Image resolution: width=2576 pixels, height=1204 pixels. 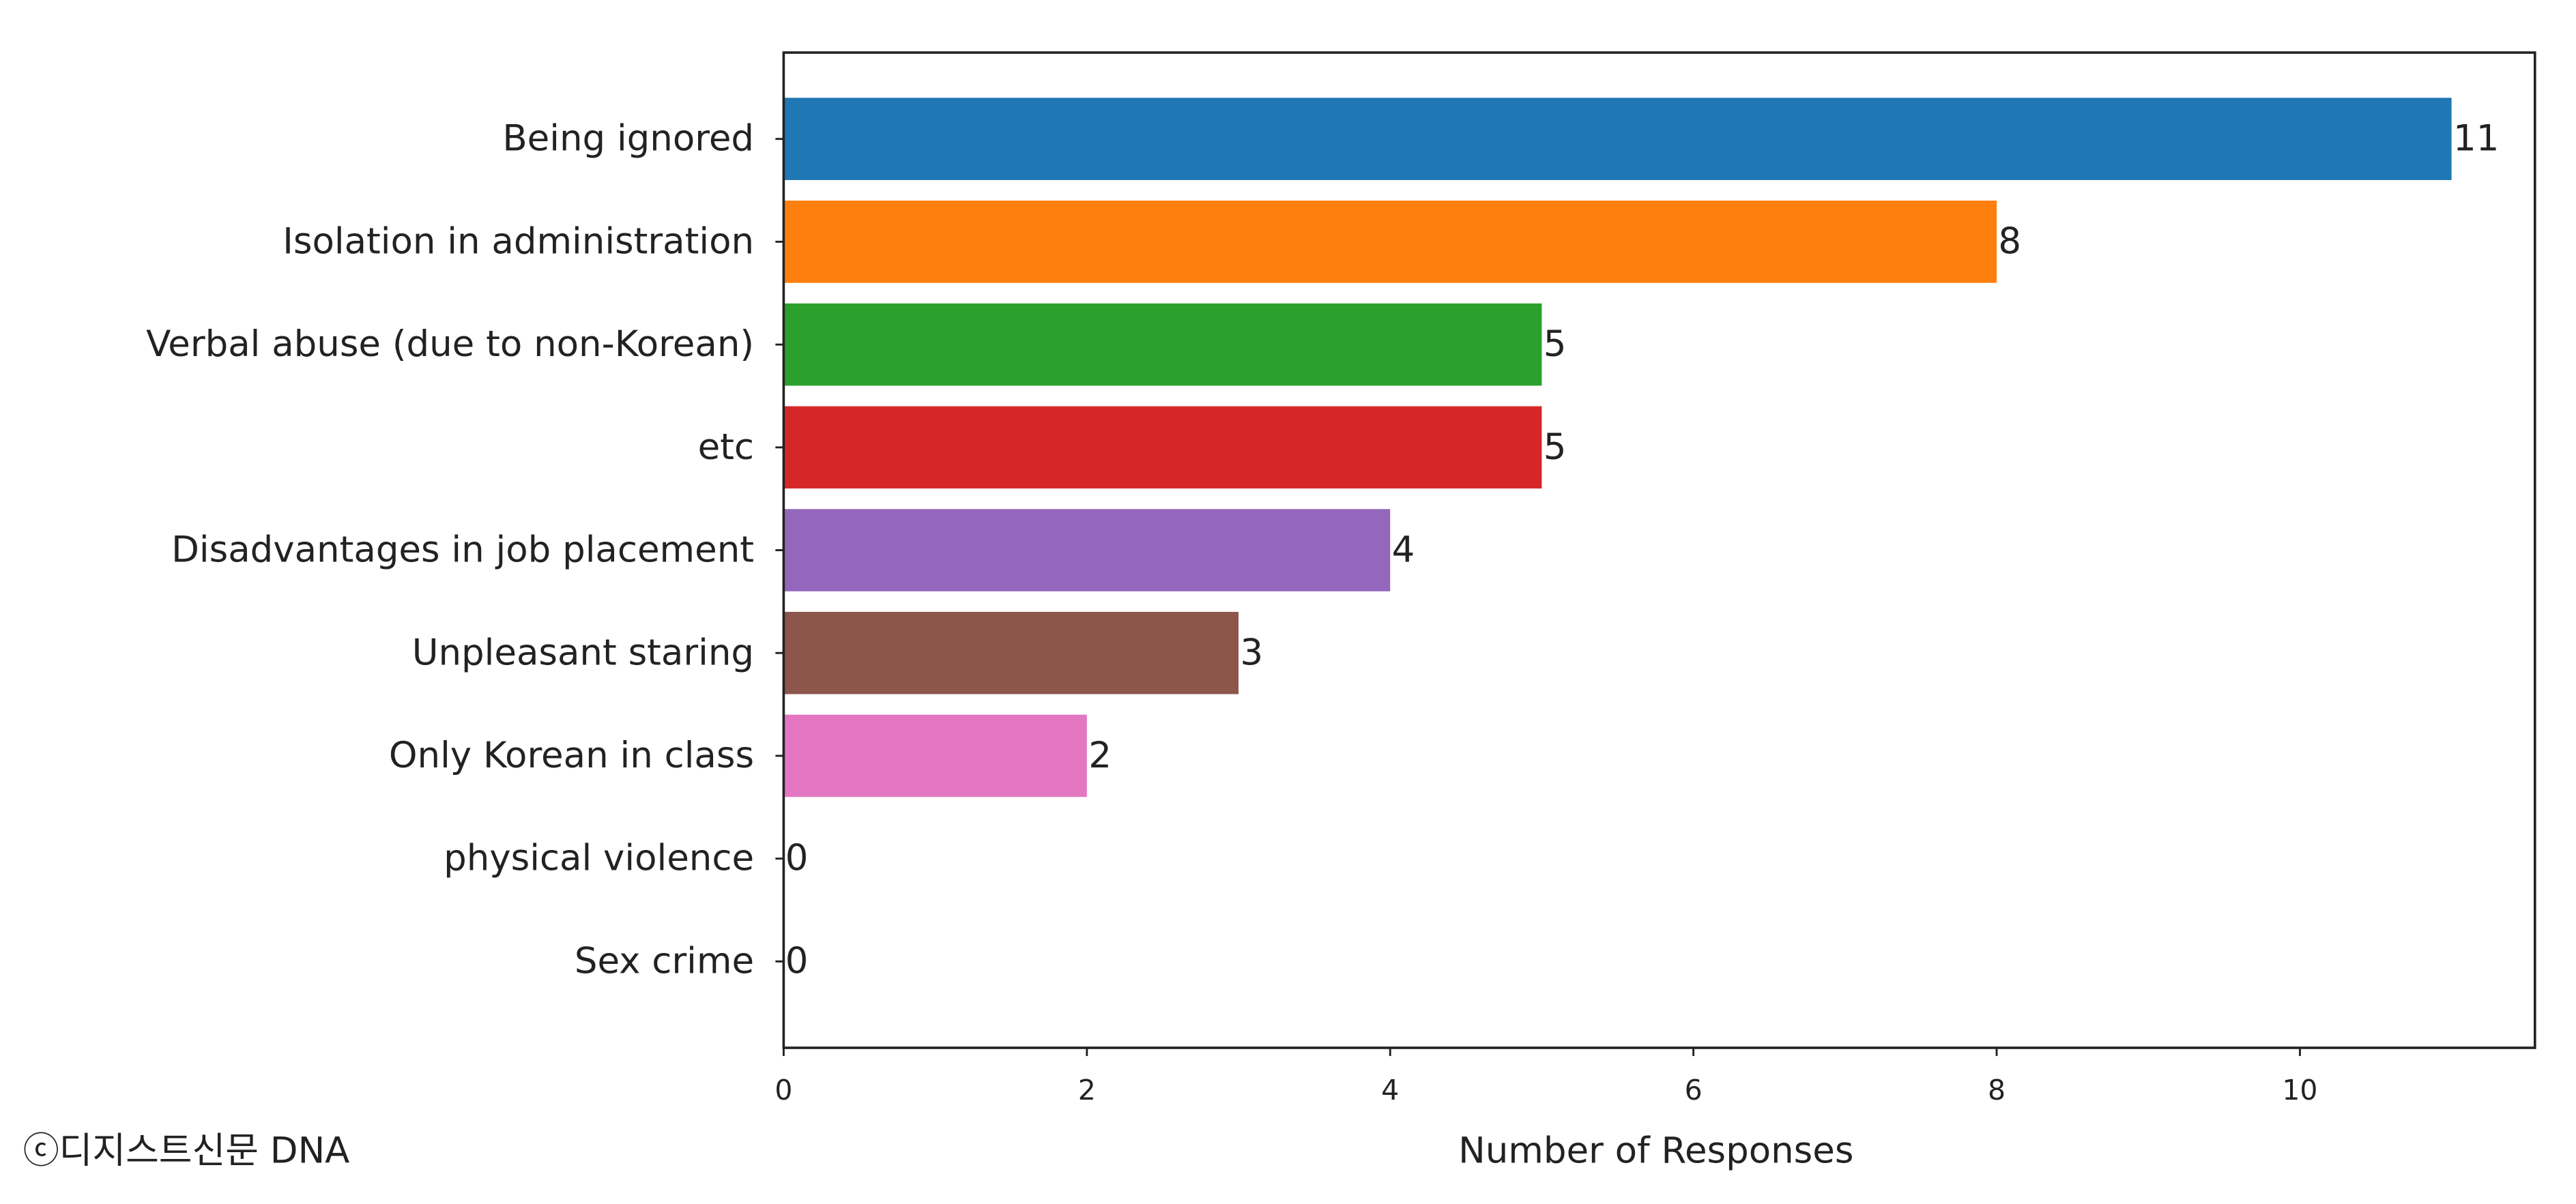 What do you see at coordinates (628, 139) in the screenshot?
I see `y-tick-label: Being ignored` at bounding box center [628, 139].